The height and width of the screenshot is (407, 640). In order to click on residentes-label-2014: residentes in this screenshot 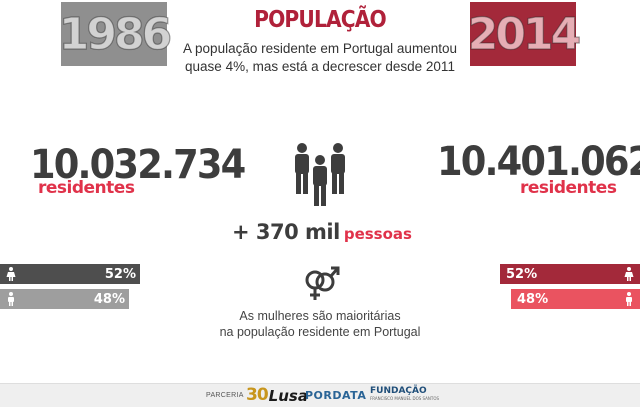, I will do `click(568, 188)`.